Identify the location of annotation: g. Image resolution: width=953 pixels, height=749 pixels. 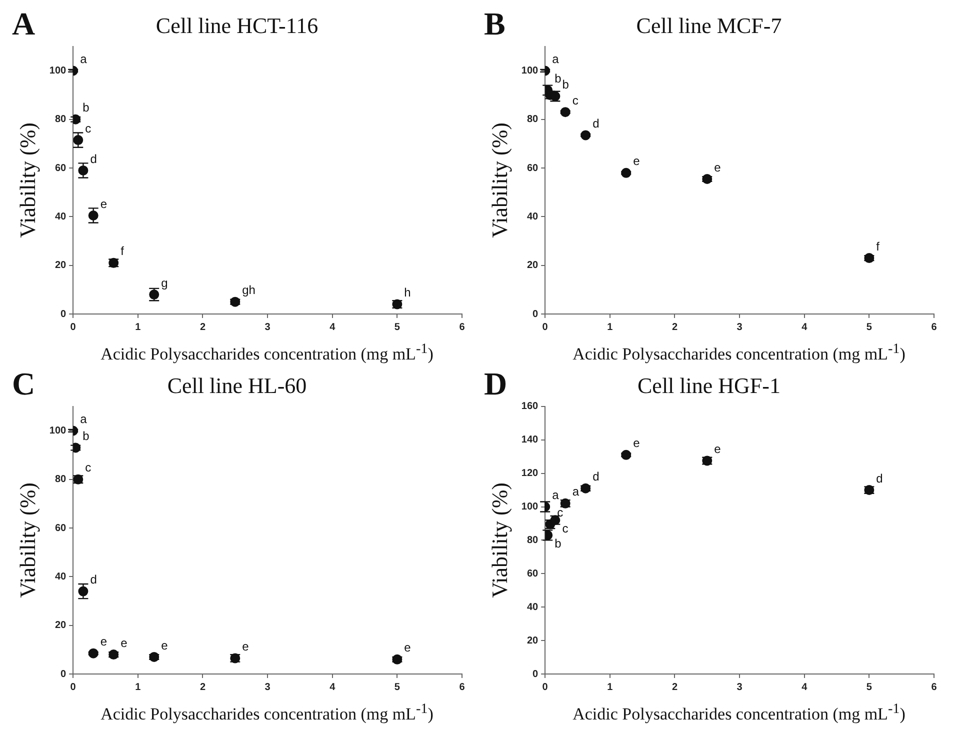
(164, 283).